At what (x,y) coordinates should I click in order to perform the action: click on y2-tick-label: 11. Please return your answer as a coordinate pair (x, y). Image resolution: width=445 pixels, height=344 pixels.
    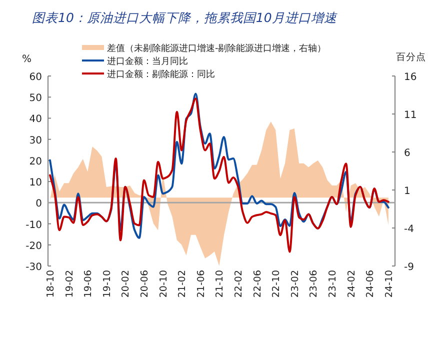
    Looking at the image, I should click on (410, 115).